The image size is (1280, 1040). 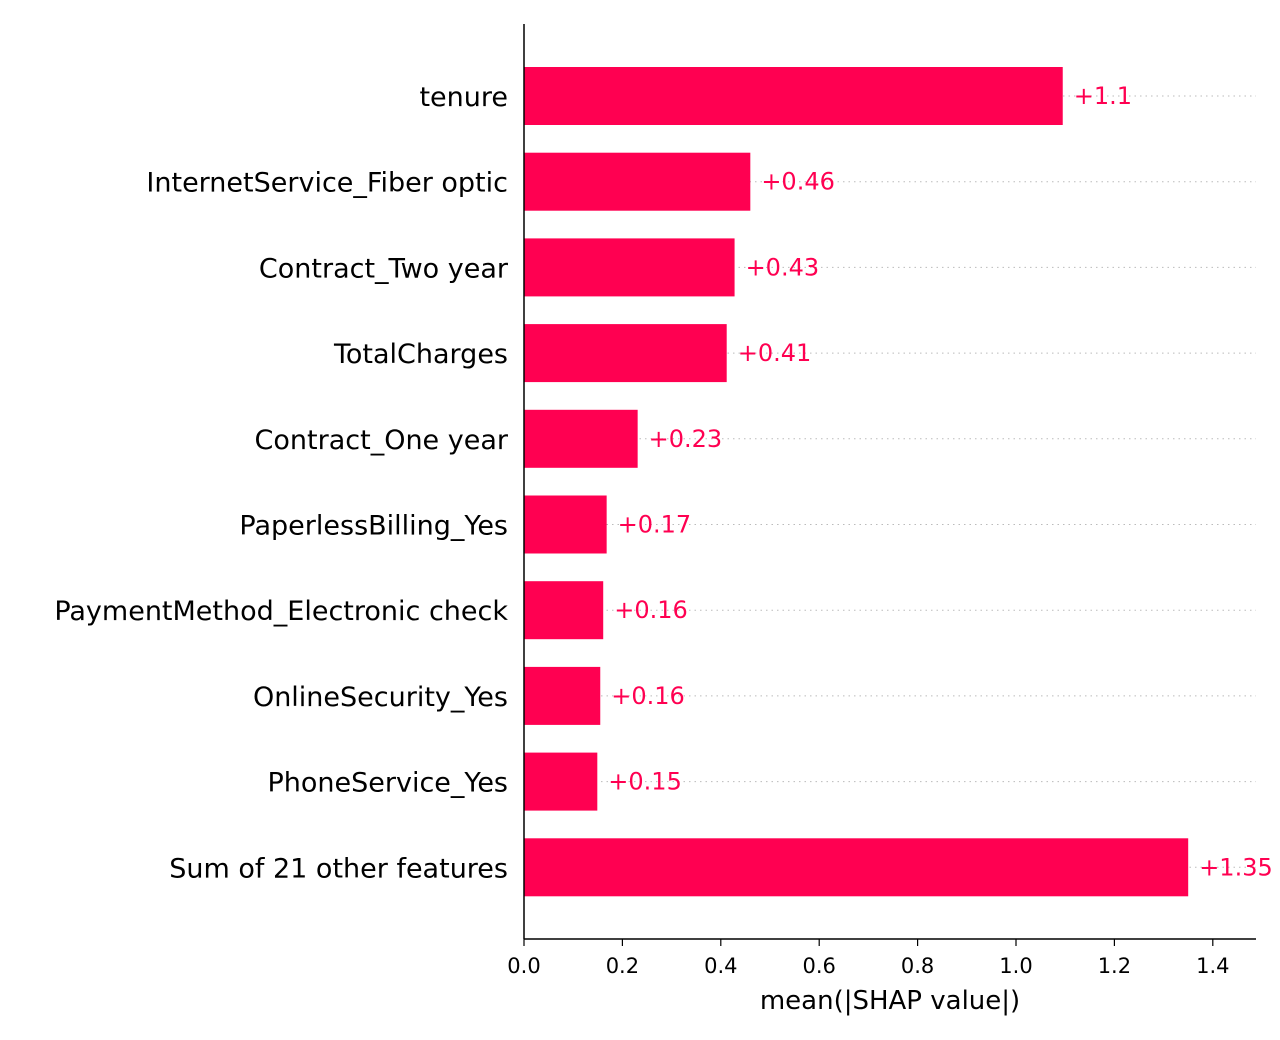 What do you see at coordinates (868, 958) in the screenshot?
I see `x-ticks-group: 0.0 0.2 0.4 0.6 0.8 1.0 1.2 1.4` at bounding box center [868, 958].